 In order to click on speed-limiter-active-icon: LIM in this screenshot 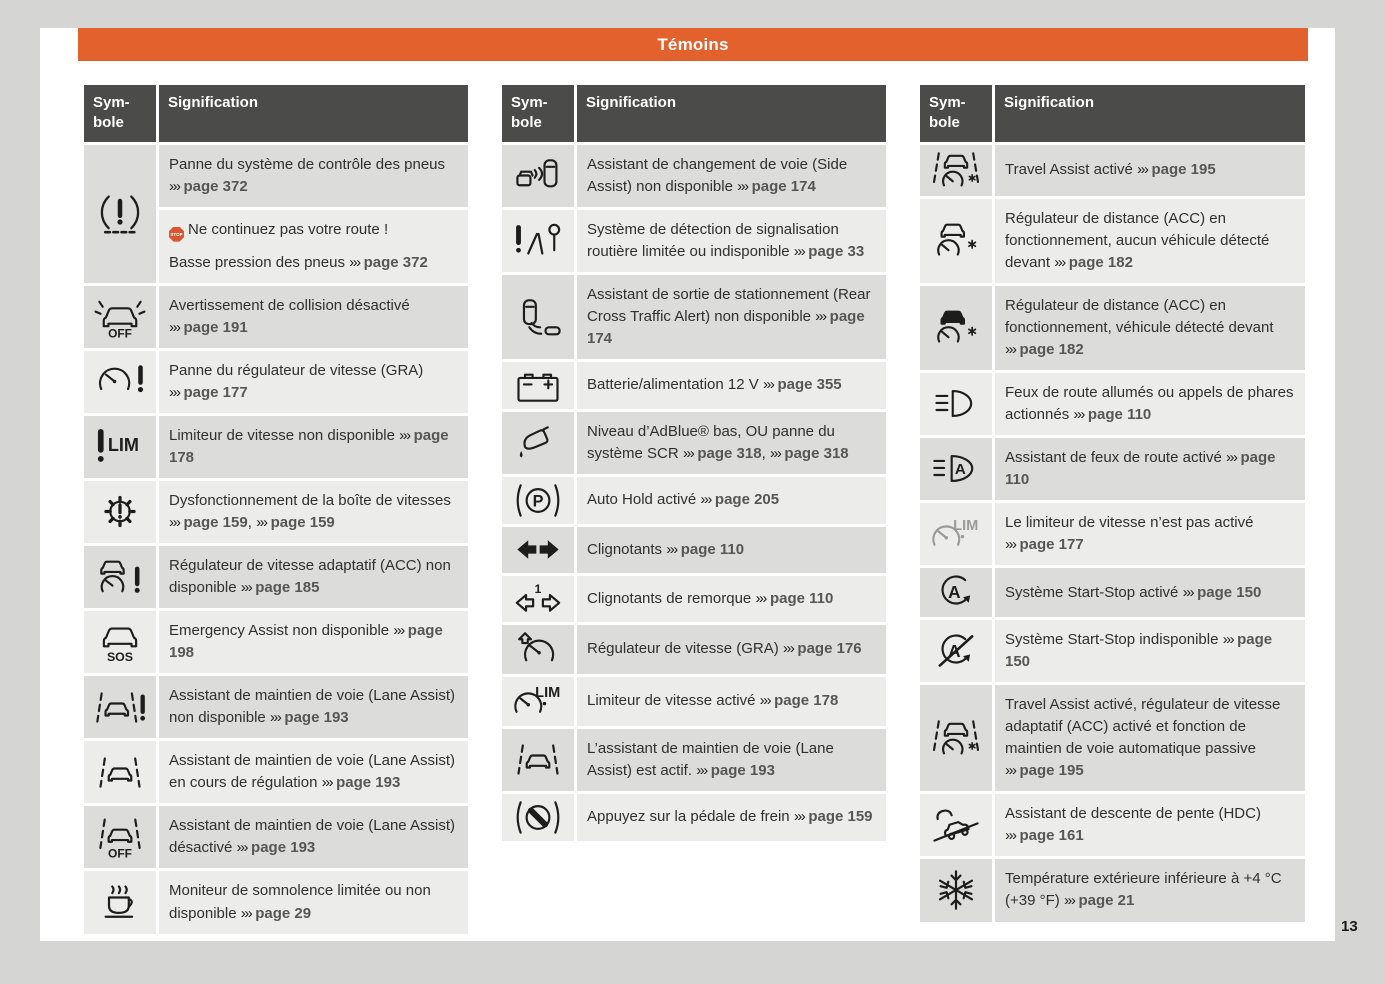, I will do `click(538, 701)`.